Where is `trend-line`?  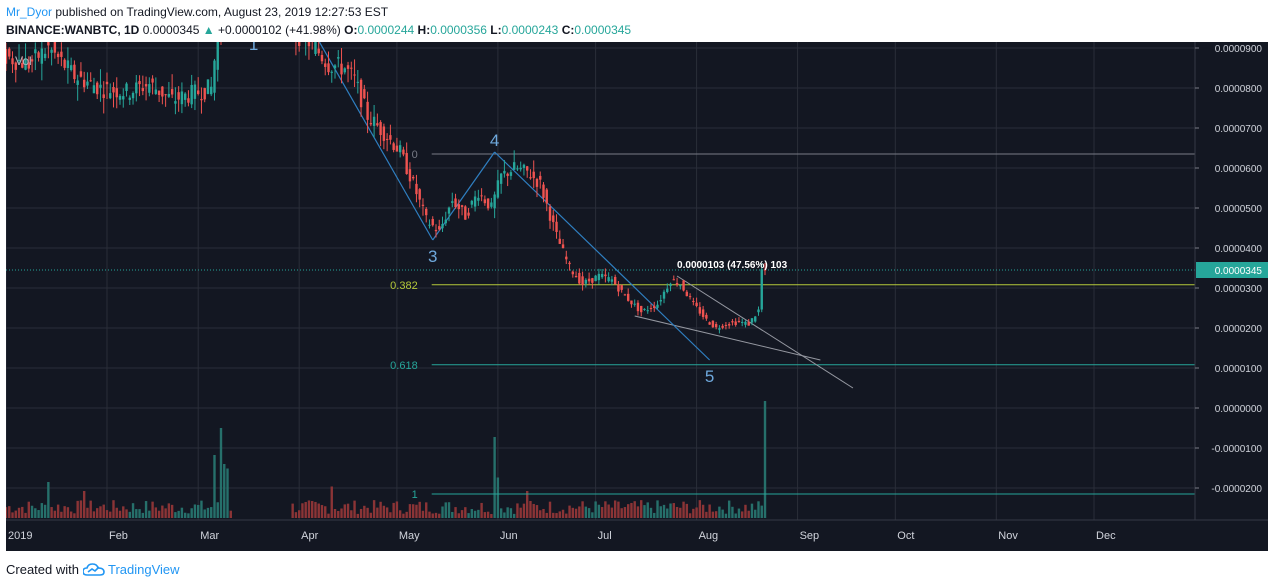
trend-line is located at coordinates (727, 338).